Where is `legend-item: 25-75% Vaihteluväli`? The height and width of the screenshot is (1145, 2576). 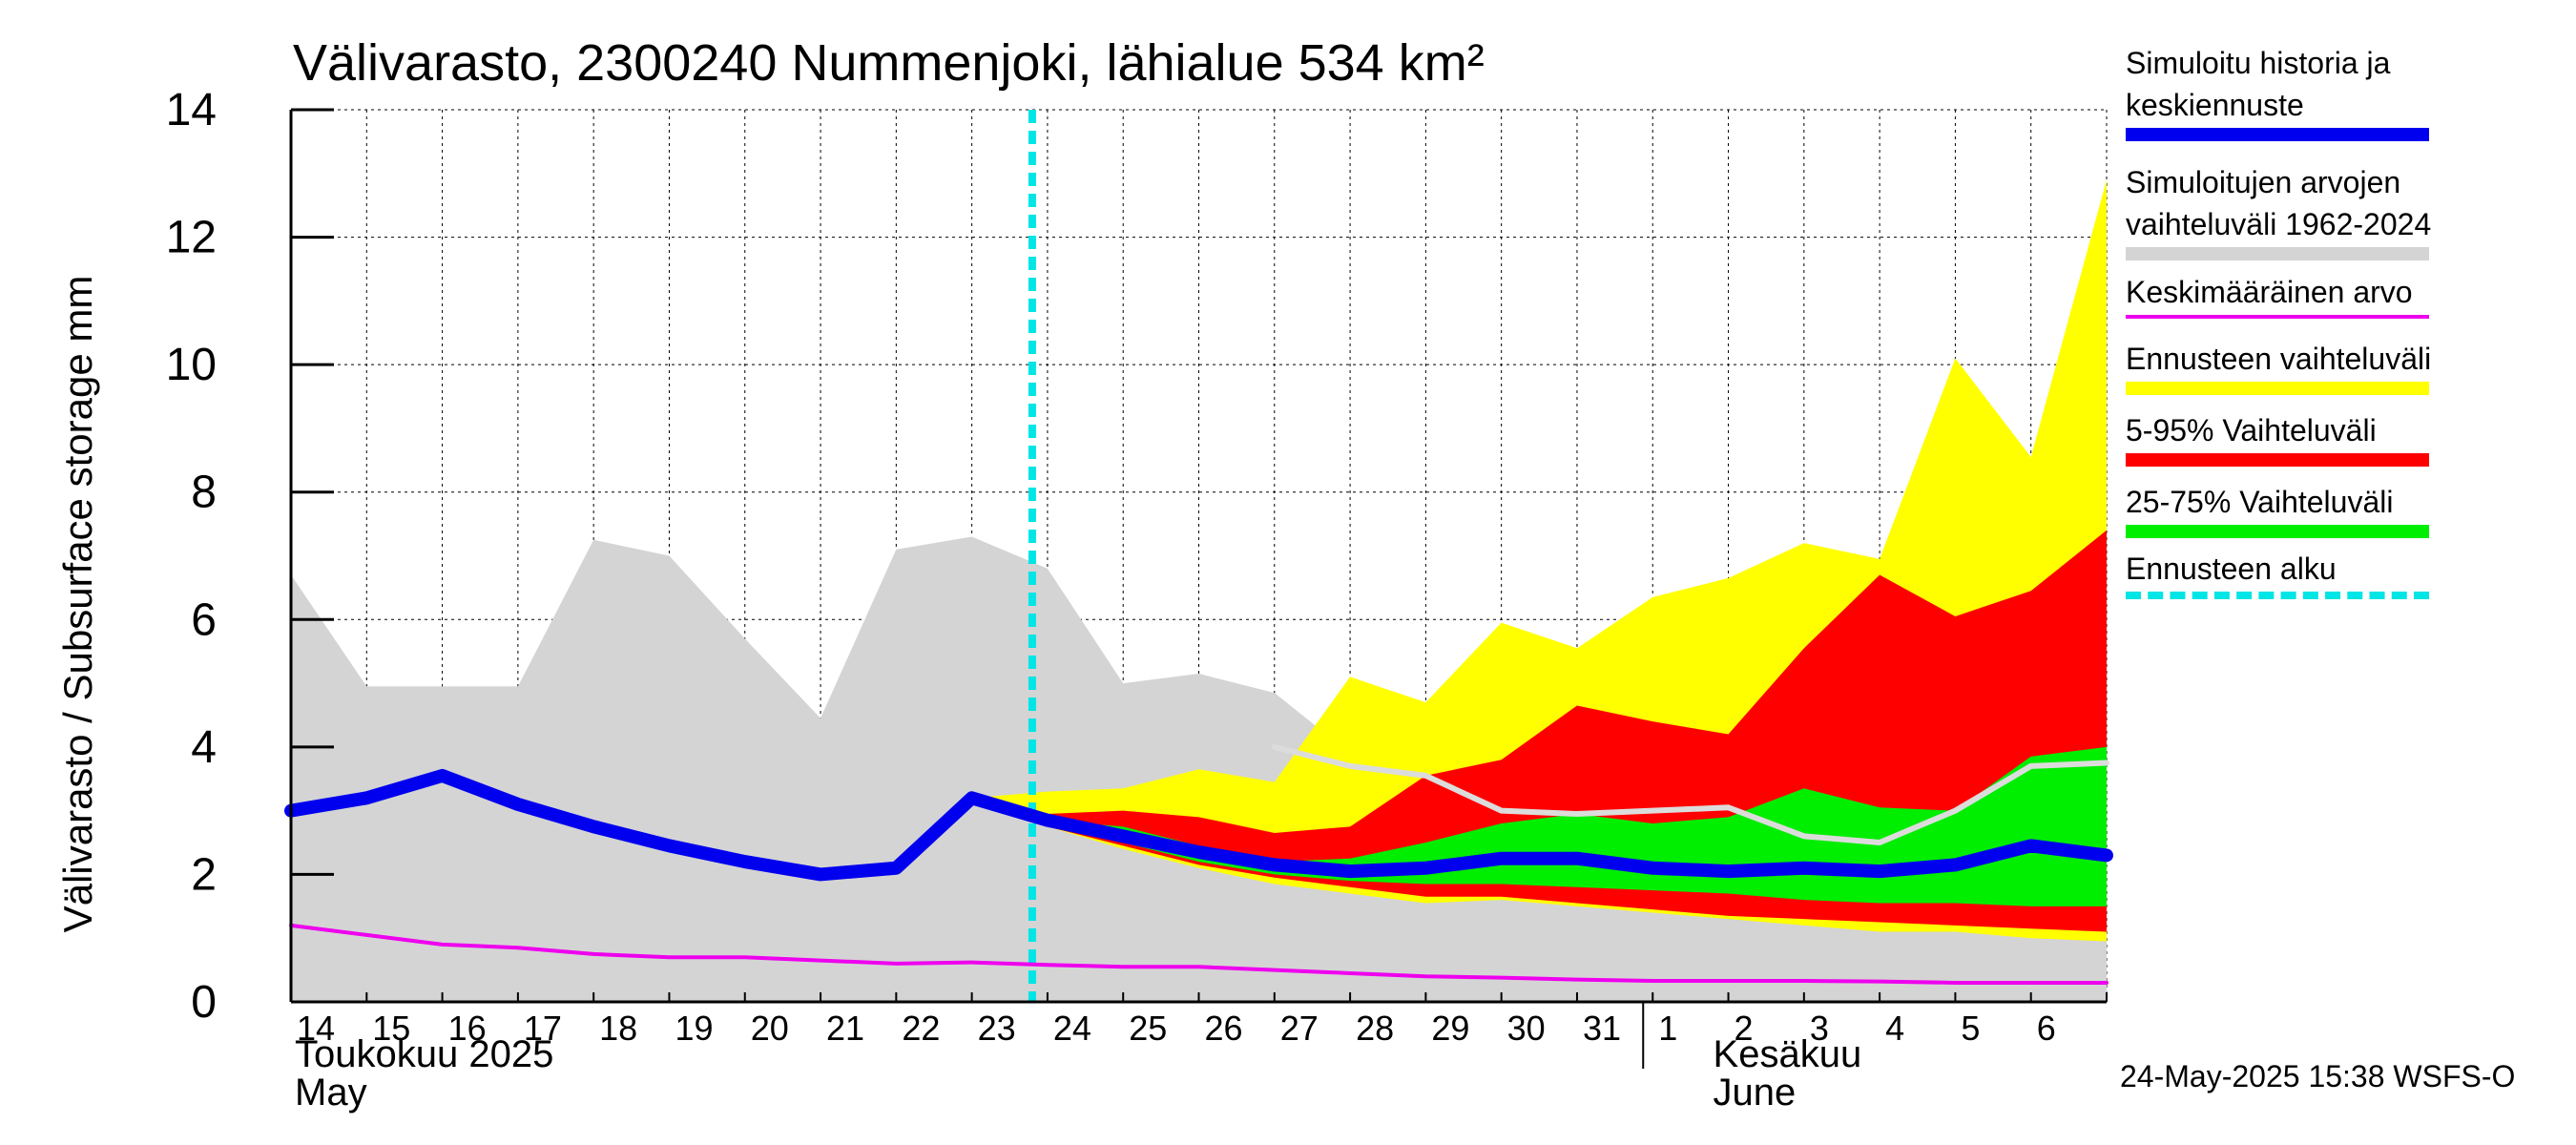 legend-item: 25-75% Vaihteluväli is located at coordinates (2326, 510).